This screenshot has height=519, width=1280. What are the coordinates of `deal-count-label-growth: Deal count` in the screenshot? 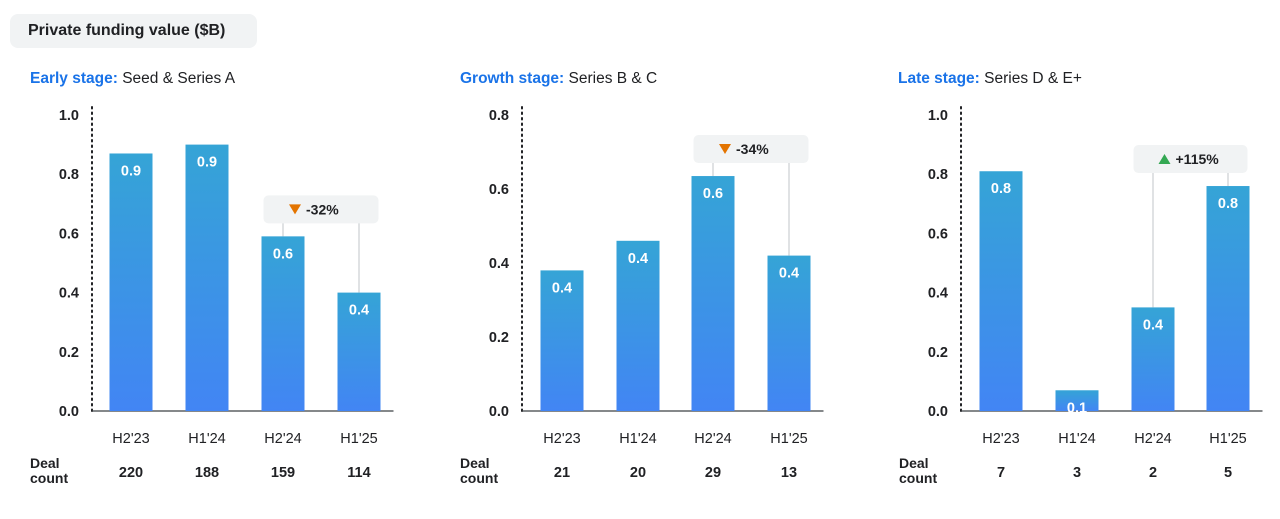 It's located at (479, 470).